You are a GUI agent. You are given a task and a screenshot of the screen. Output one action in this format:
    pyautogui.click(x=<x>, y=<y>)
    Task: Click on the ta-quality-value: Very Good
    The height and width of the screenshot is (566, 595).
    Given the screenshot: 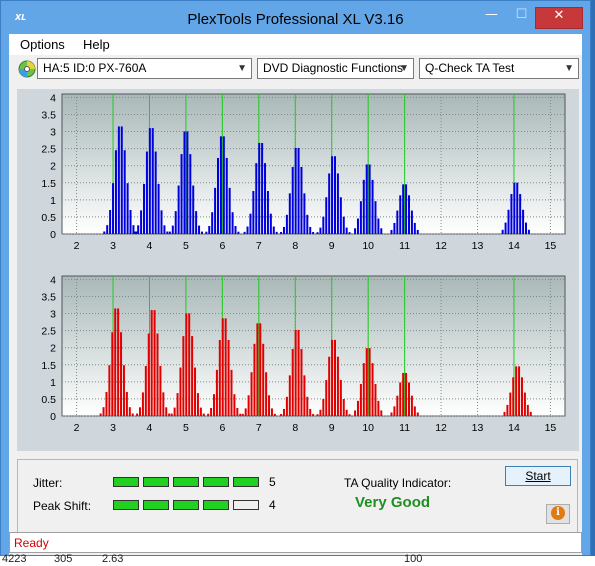 What is the action you would take?
    pyautogui.click(x=393, y=502)
    